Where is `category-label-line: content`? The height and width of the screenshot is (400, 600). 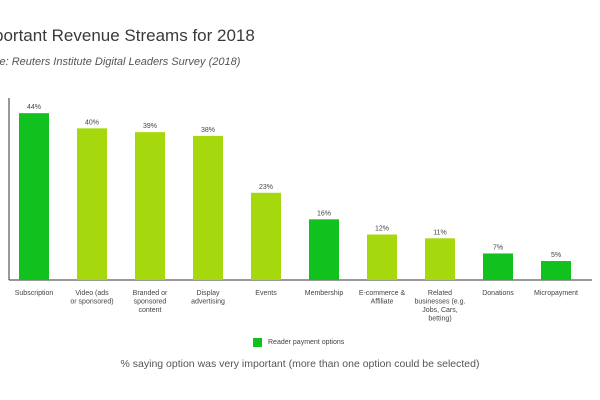 category-label-line: content is located at coordinates (150, 310).